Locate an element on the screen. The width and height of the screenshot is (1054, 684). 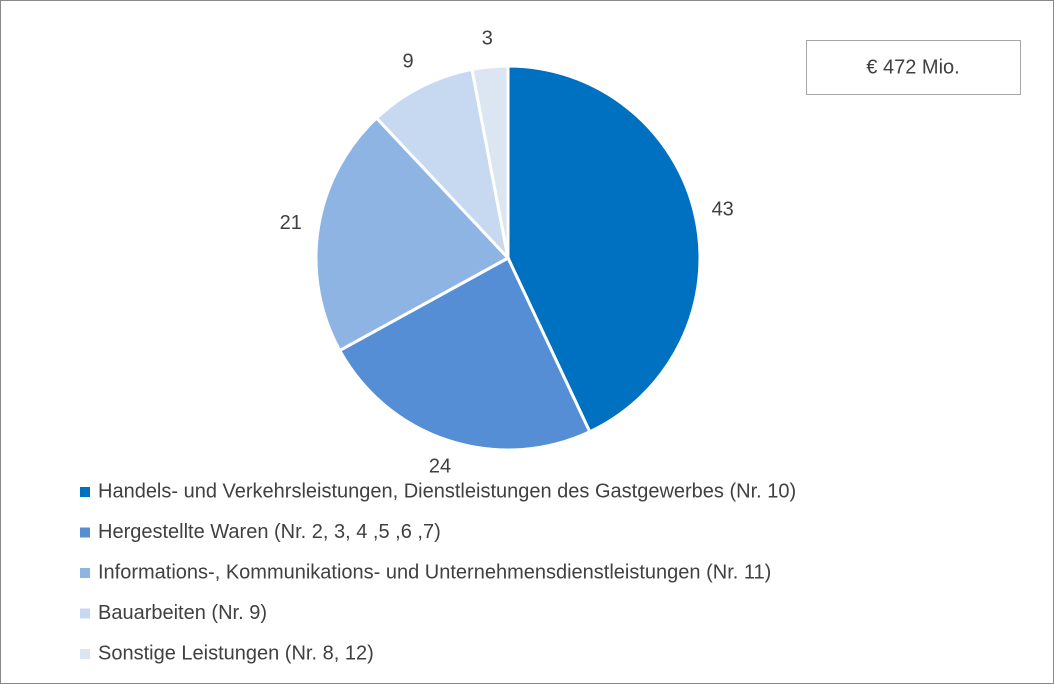
legend-label: Bauarbeiten (Nr. 9) is located at coordinates (182, 613).